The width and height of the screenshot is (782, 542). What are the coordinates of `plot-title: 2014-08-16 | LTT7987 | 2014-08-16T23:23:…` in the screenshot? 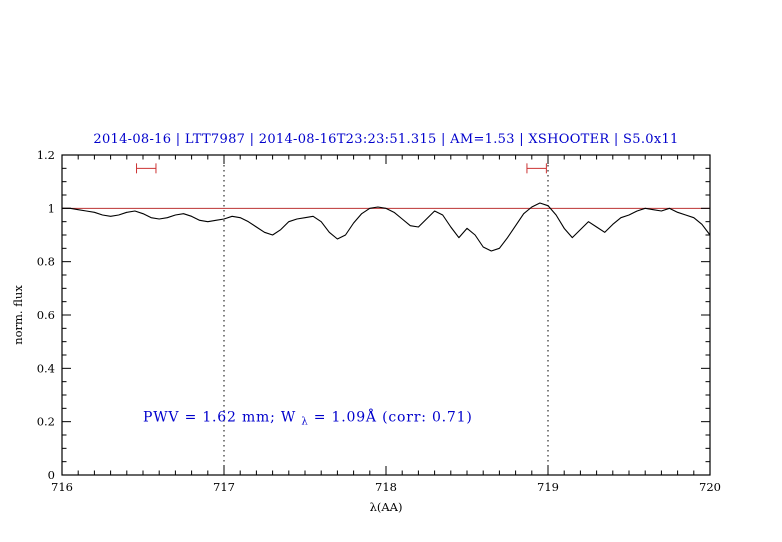 It's located at (386, 139).